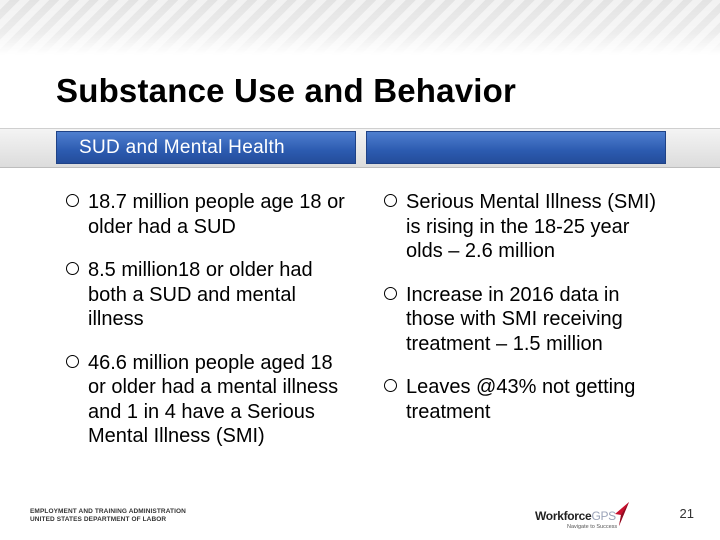 The width and height of the screenshot is (720, 540). Describe the element at coordinates (563, 516) in the screenshot. I see `logo-main-text: Workforce` at that location.